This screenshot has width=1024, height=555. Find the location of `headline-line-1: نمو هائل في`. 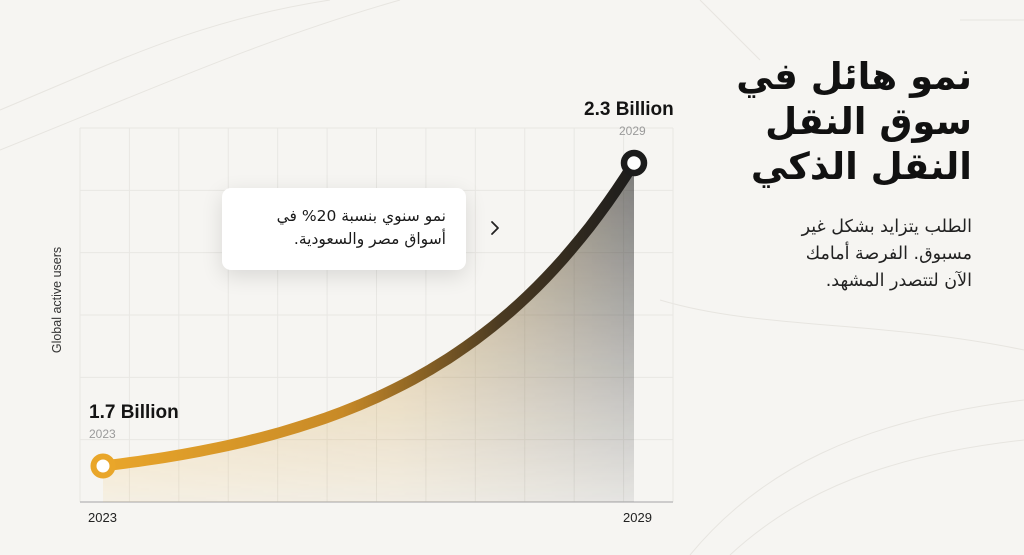

headline-line-1: نمو هائل في is located at coordinates (854, 76).